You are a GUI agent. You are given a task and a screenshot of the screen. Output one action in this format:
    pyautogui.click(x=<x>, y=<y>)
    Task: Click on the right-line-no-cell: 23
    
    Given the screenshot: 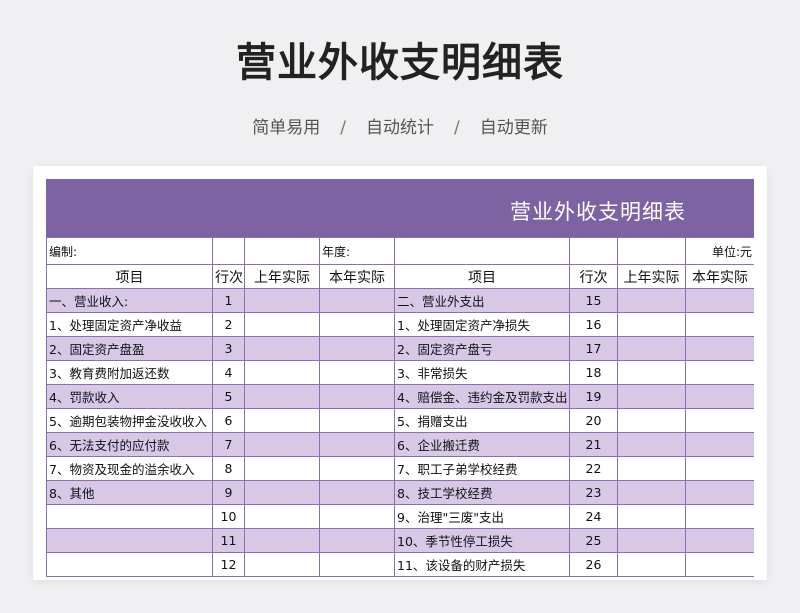 What is the action you would take?
    pyautogui.click(x=593, y=492)
    